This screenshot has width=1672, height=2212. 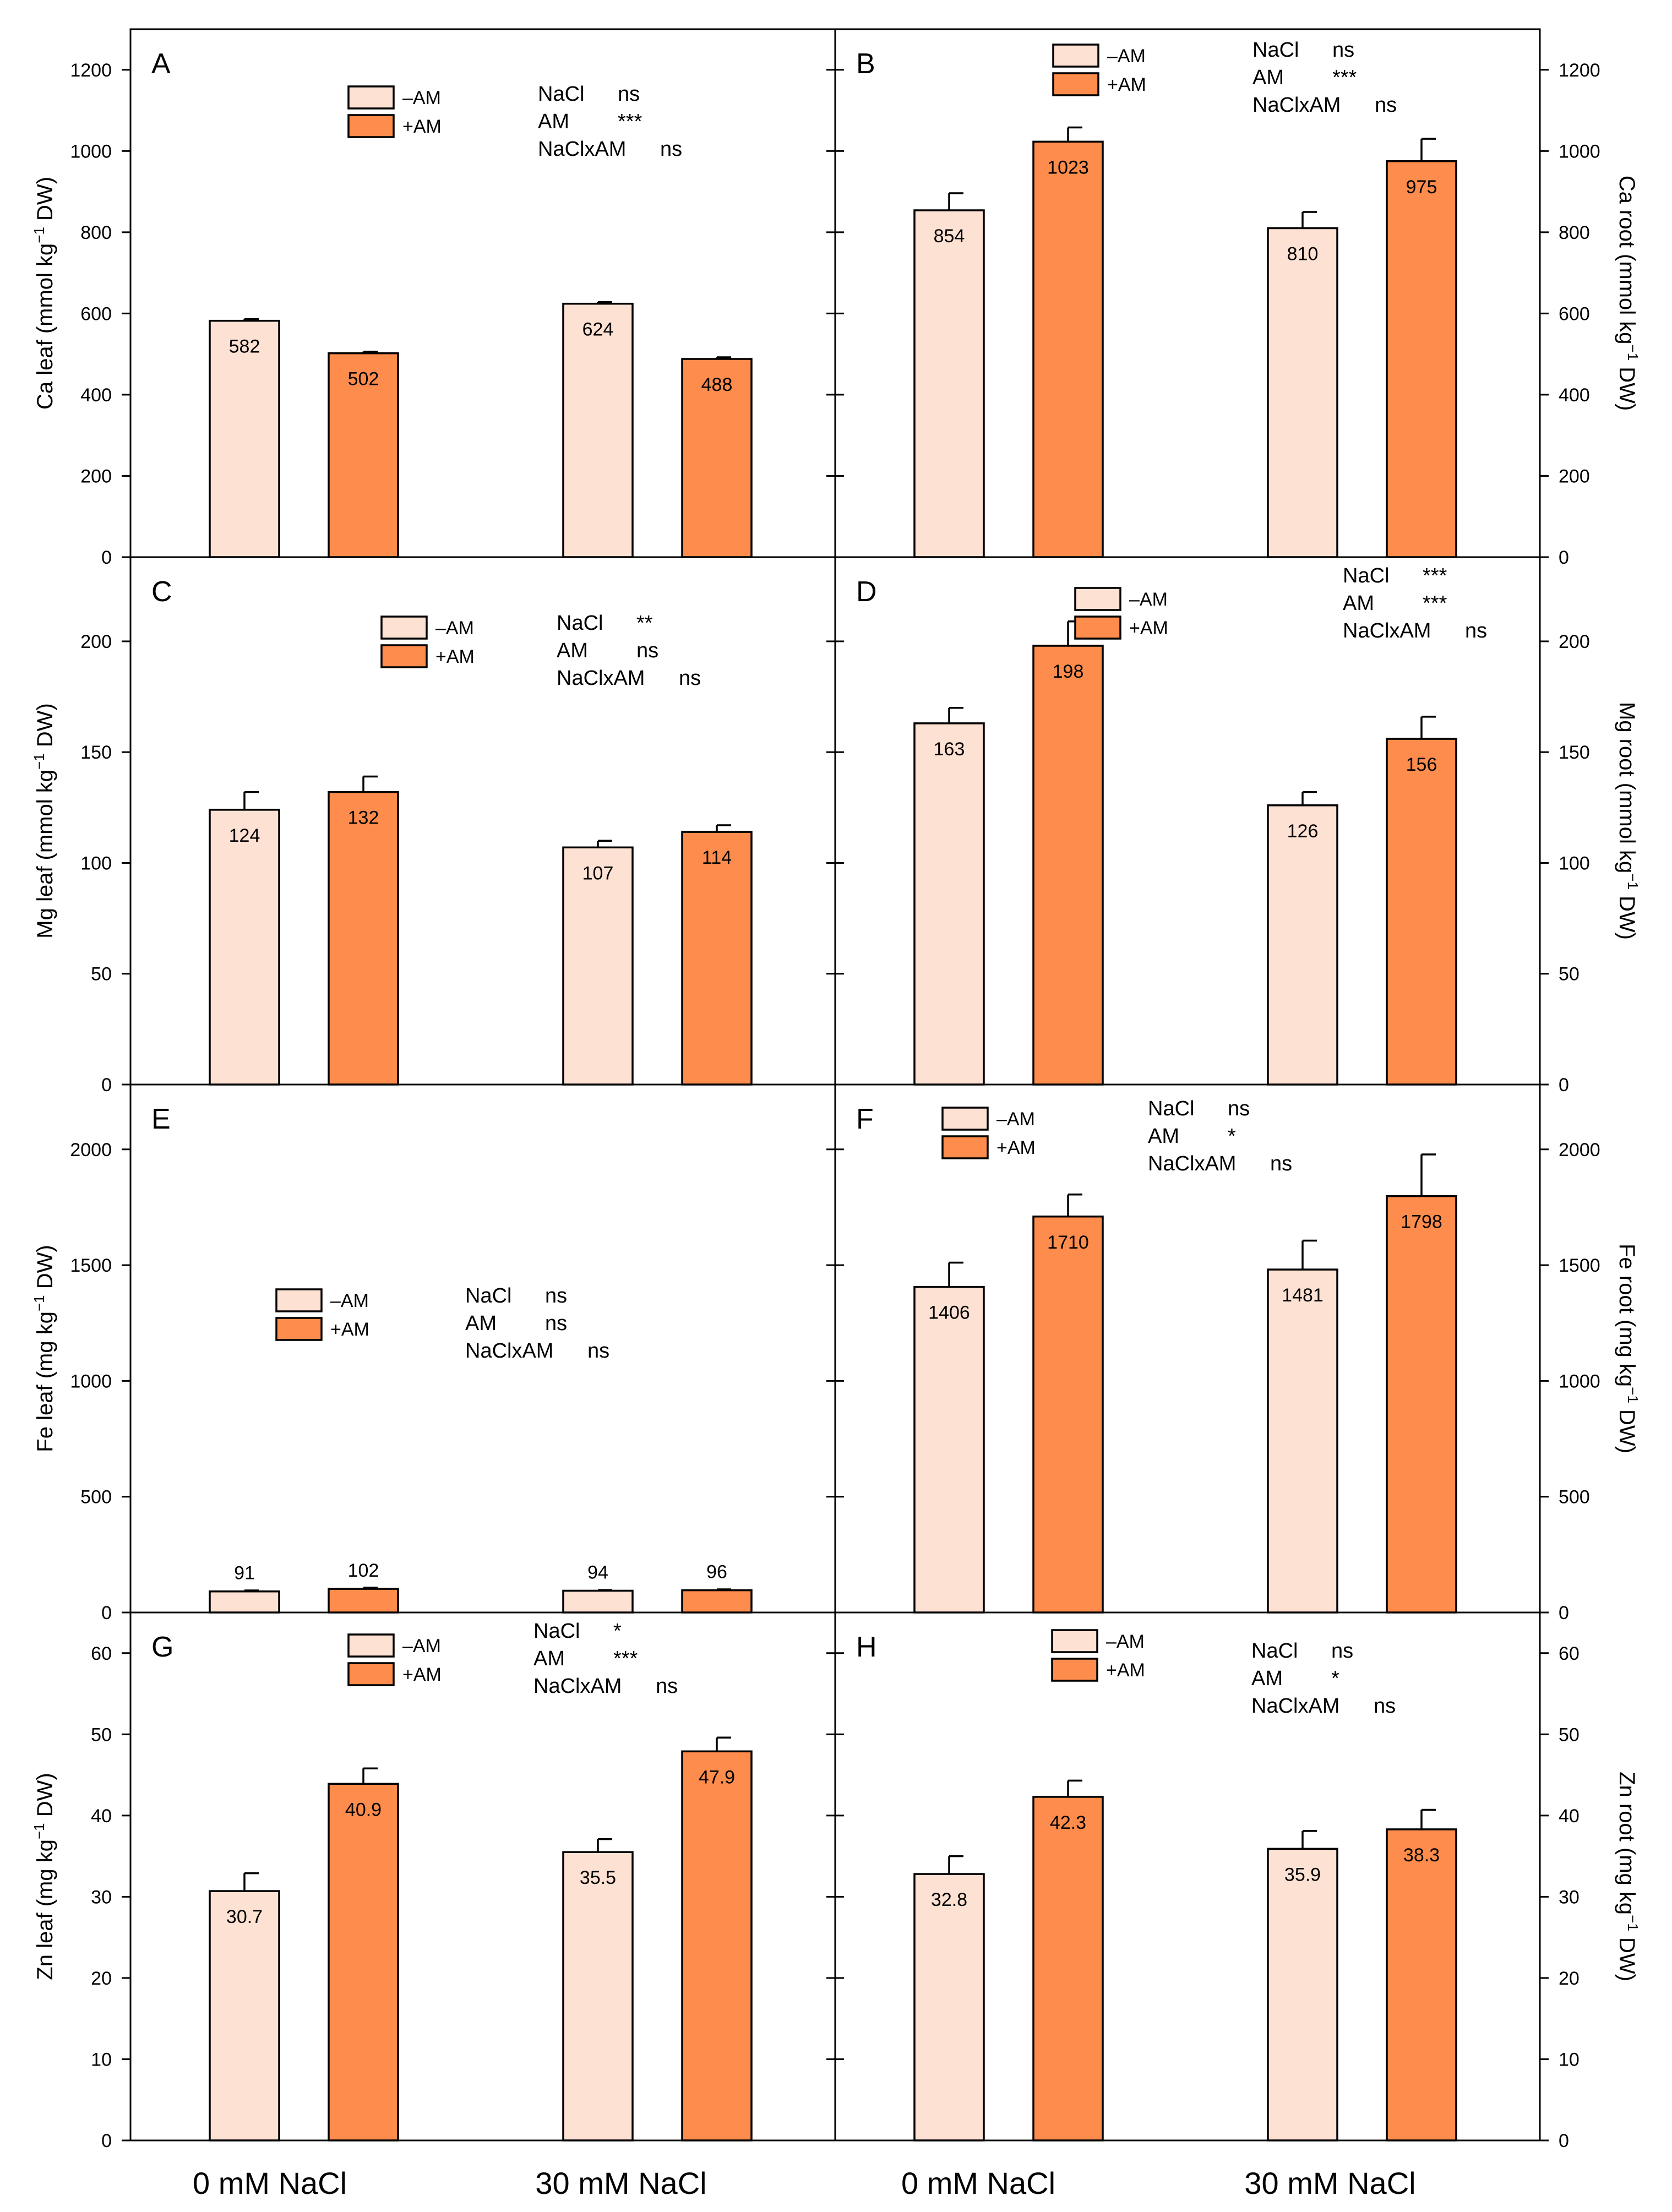 What do you see at coordinates (717, 1572) in the screenshot?
I see `data-label: 96` at bounding box center [717, 1572].